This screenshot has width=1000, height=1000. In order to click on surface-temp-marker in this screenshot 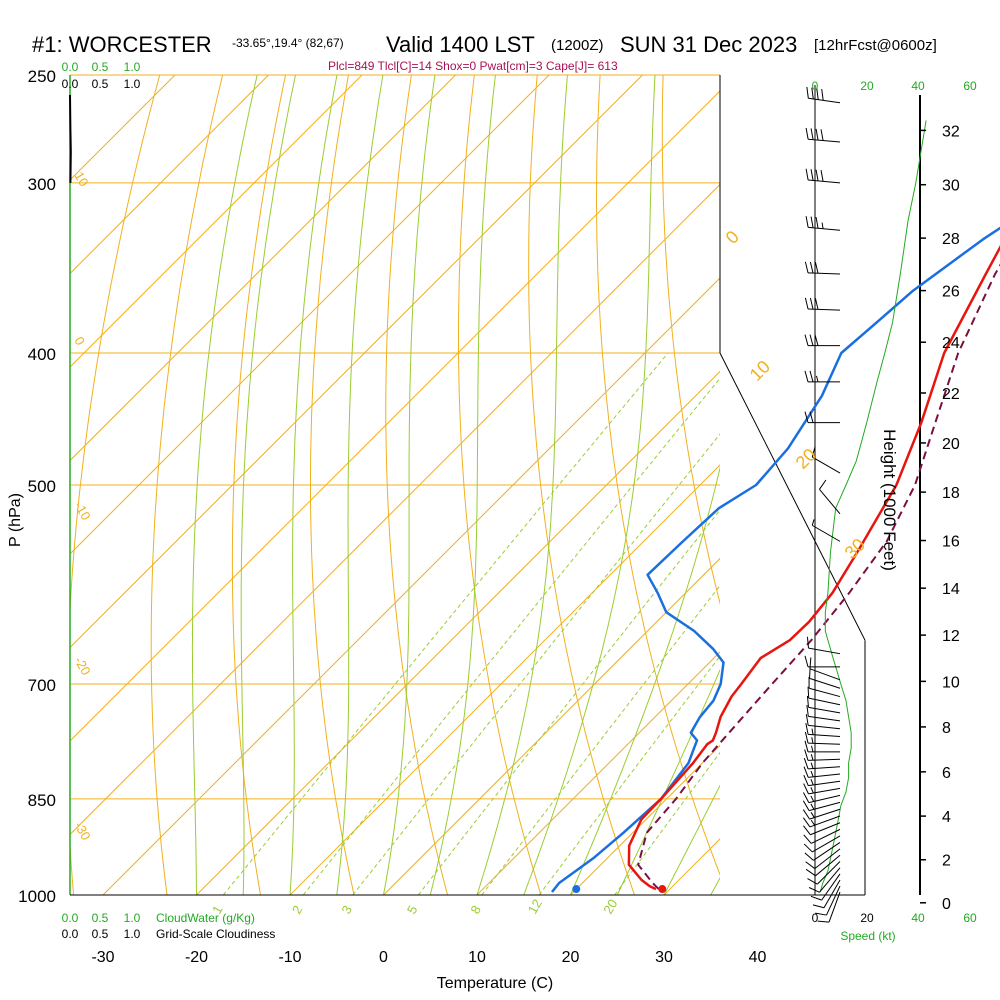, I will do `click(662, 889)`.